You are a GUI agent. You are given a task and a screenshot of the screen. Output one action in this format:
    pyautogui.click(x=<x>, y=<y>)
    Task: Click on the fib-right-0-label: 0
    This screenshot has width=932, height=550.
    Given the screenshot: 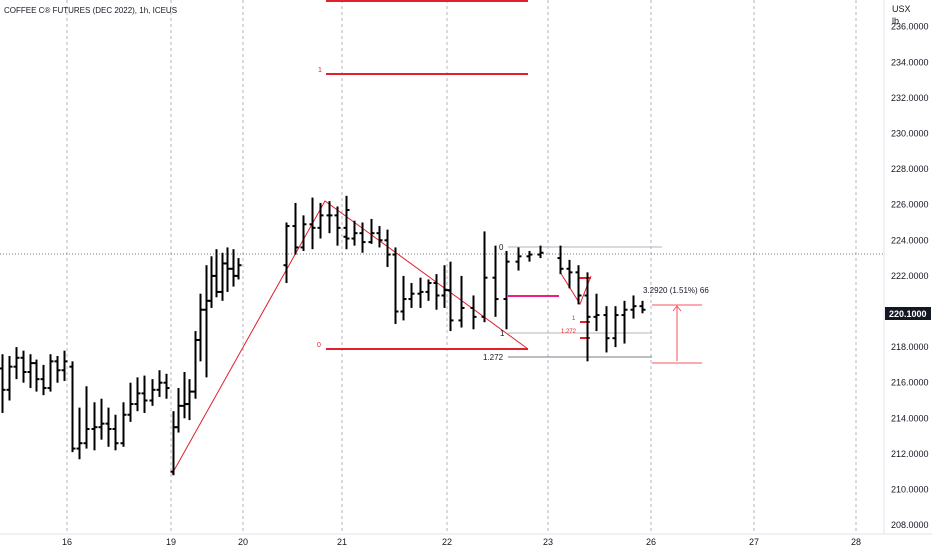 What is the action you would take?
    pyautogui.click(x=501, y=247)
    